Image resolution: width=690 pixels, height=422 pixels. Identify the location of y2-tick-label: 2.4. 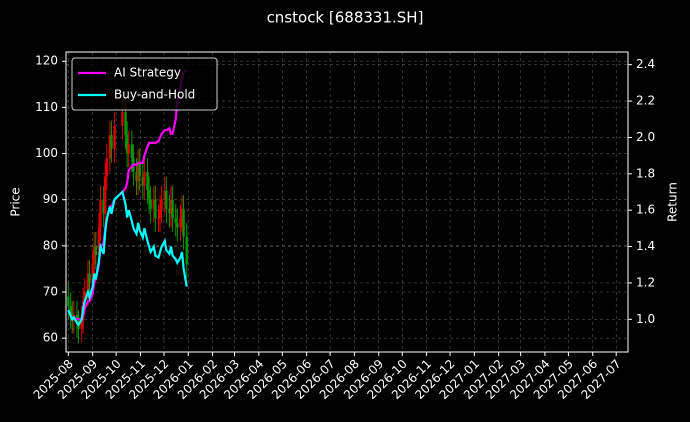
(645, 64).